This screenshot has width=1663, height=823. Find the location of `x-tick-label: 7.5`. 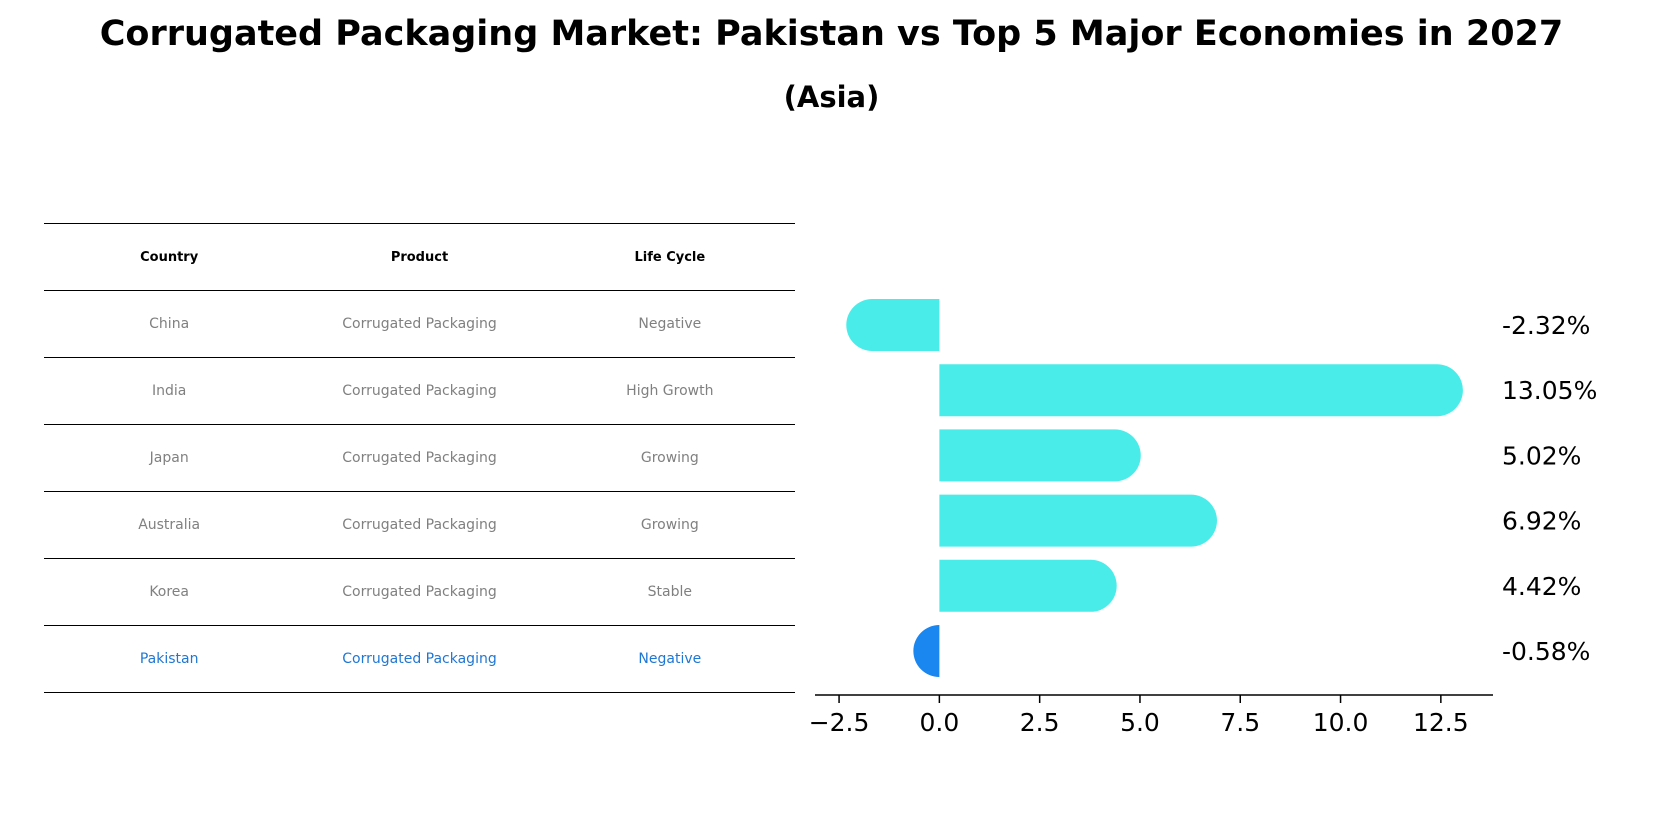

x-tick-label: 7.5 is located at coordinates (1240, 722).